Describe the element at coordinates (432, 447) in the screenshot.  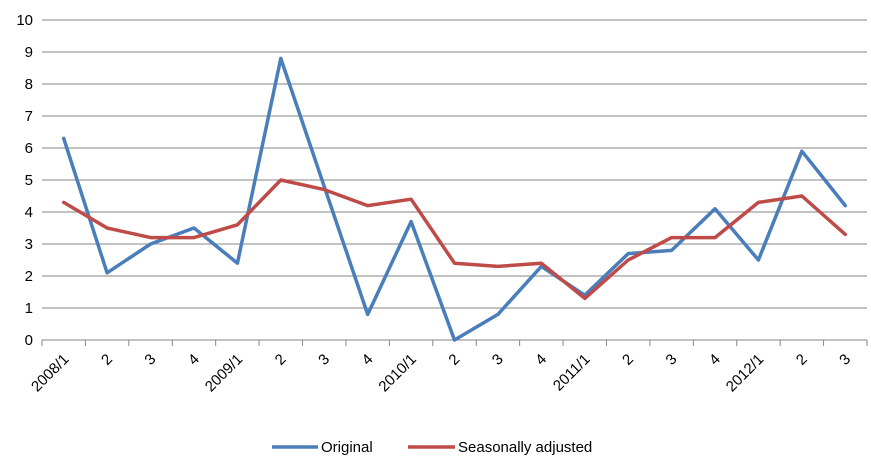
I see `legend: Original Seasonally adjusted` at that location.